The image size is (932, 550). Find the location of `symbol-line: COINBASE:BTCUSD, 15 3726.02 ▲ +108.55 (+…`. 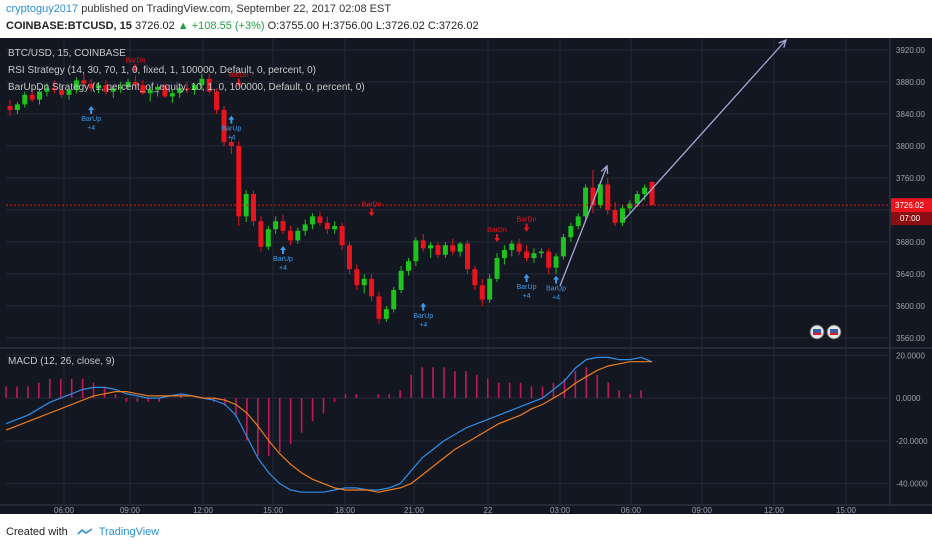

symbol-line: COINBASE:BTCUSD, 15 3726.02 ▲ +108.55 (+… is located at coordinates (242, 26).